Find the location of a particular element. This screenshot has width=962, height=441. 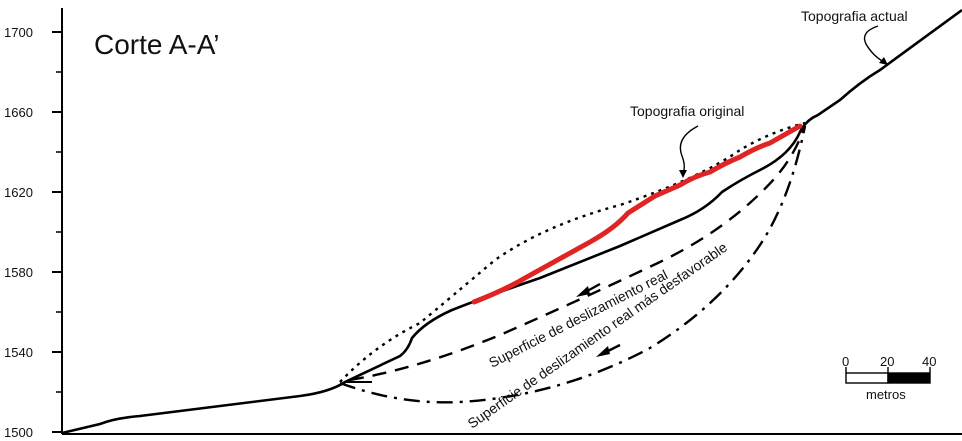

y-tick-label: 1580 is located at coordinates (18, 272).